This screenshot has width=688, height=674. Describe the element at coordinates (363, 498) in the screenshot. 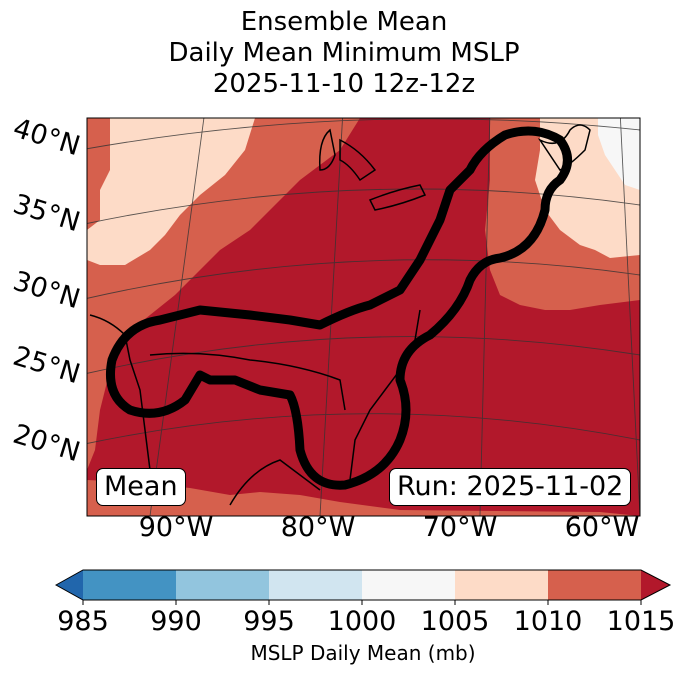

I see `fill-1005-1010-south` at that location.